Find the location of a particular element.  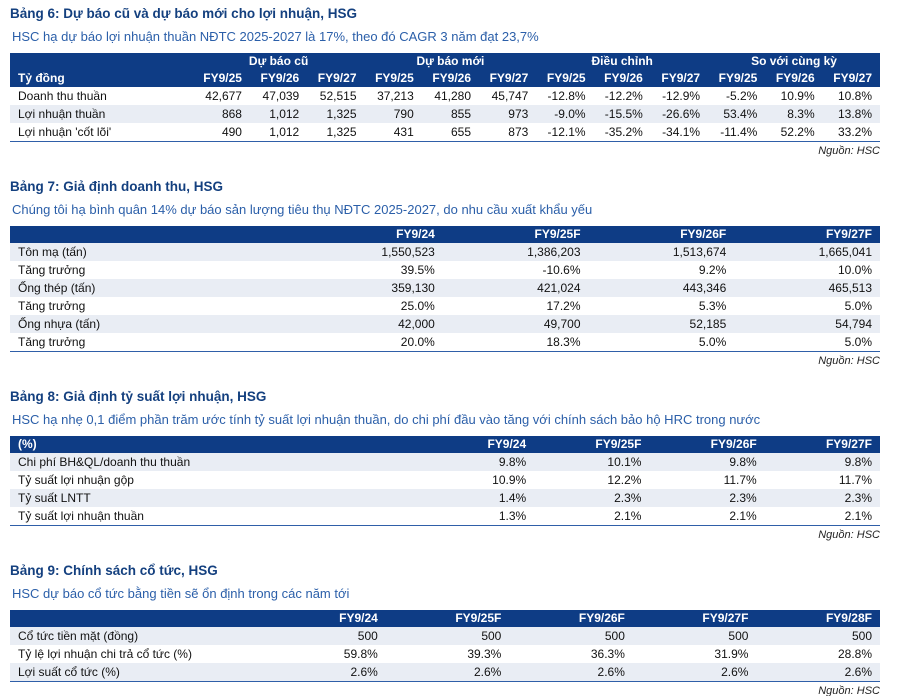

group-header-cell: Điều chỉnh is located at coordinates (622, 61).